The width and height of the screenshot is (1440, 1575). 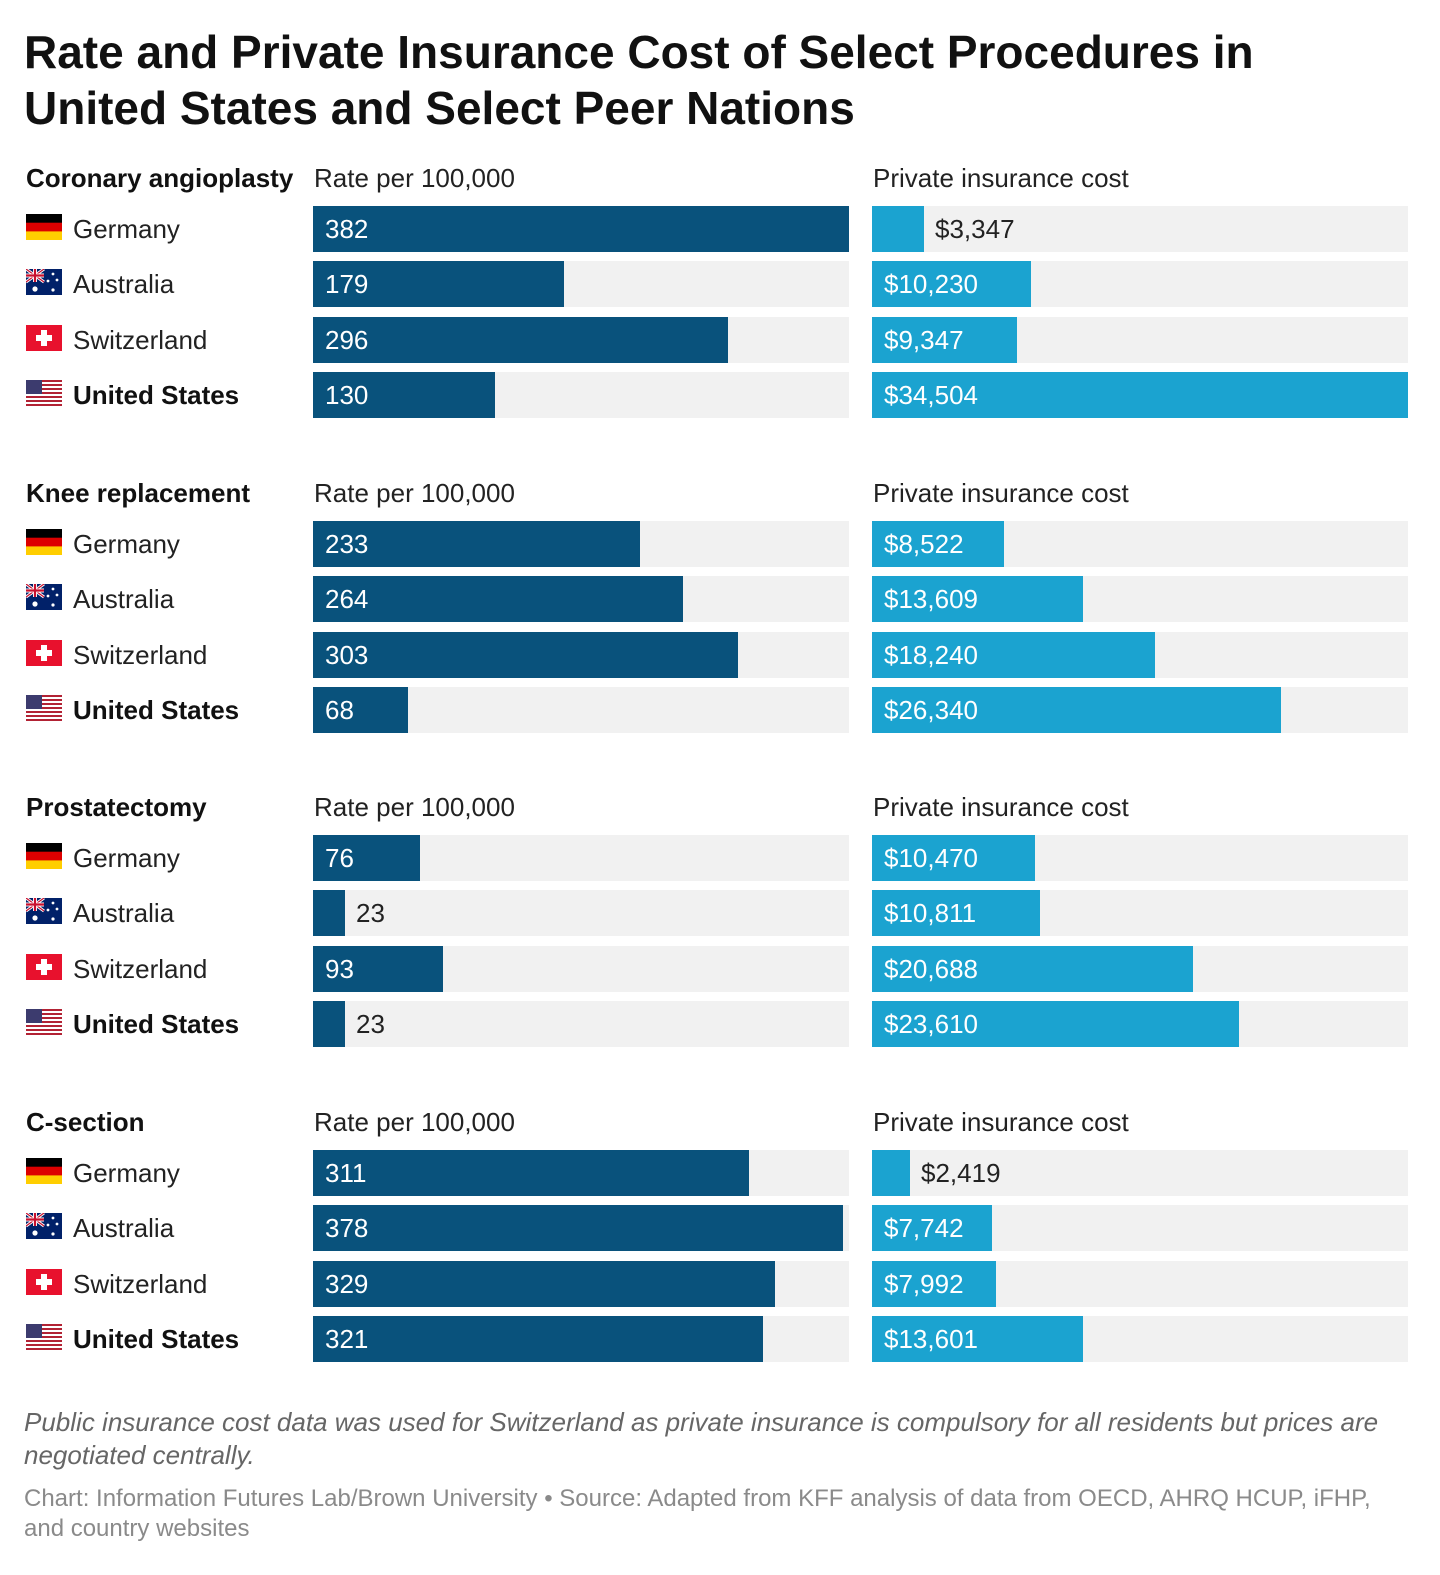 I want to click on cost-value-label: $13,609, so click(x=931, y=599).